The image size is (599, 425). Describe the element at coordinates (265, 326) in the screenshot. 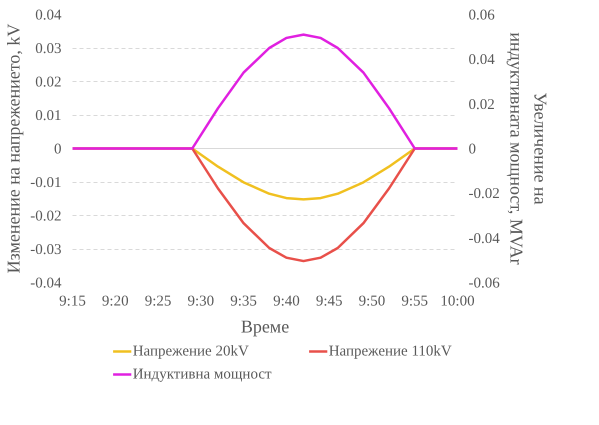

I see `x-axis-title: Време` at that location.